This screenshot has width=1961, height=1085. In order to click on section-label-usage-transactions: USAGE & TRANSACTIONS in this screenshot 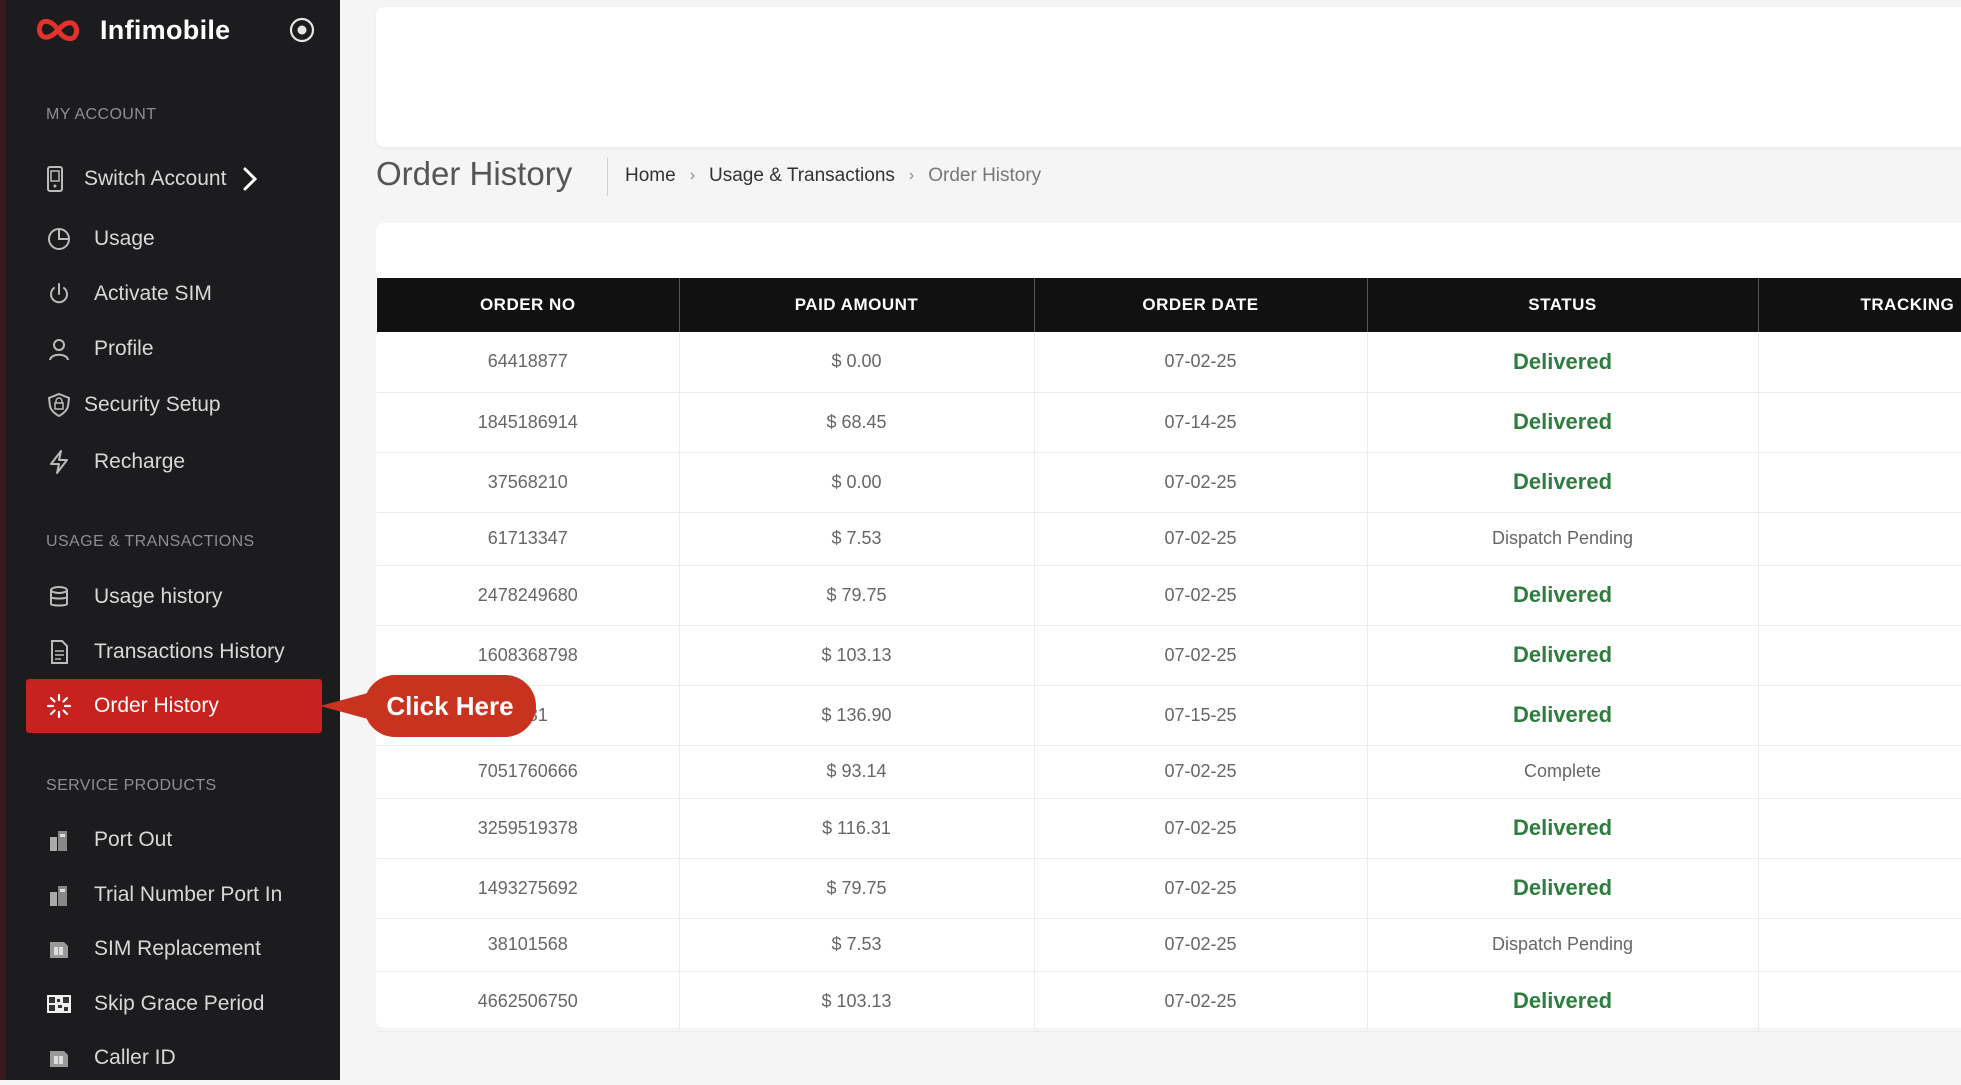, I will do `click(150, 541)`.